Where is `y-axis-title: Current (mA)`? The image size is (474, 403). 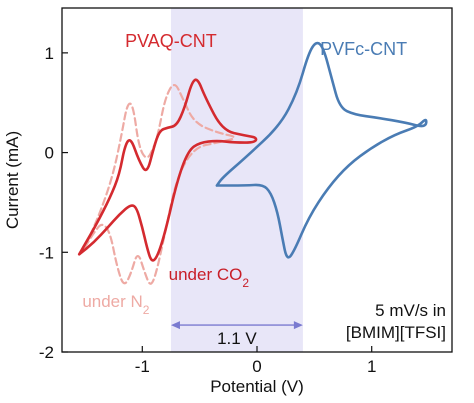
y-axis-title: Current (mA) is located at coordinates (12, 180).